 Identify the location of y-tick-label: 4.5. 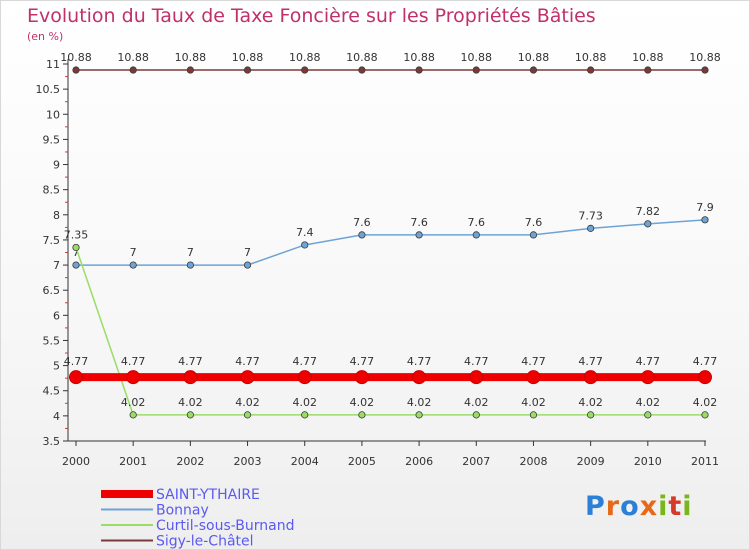
(52, 391).